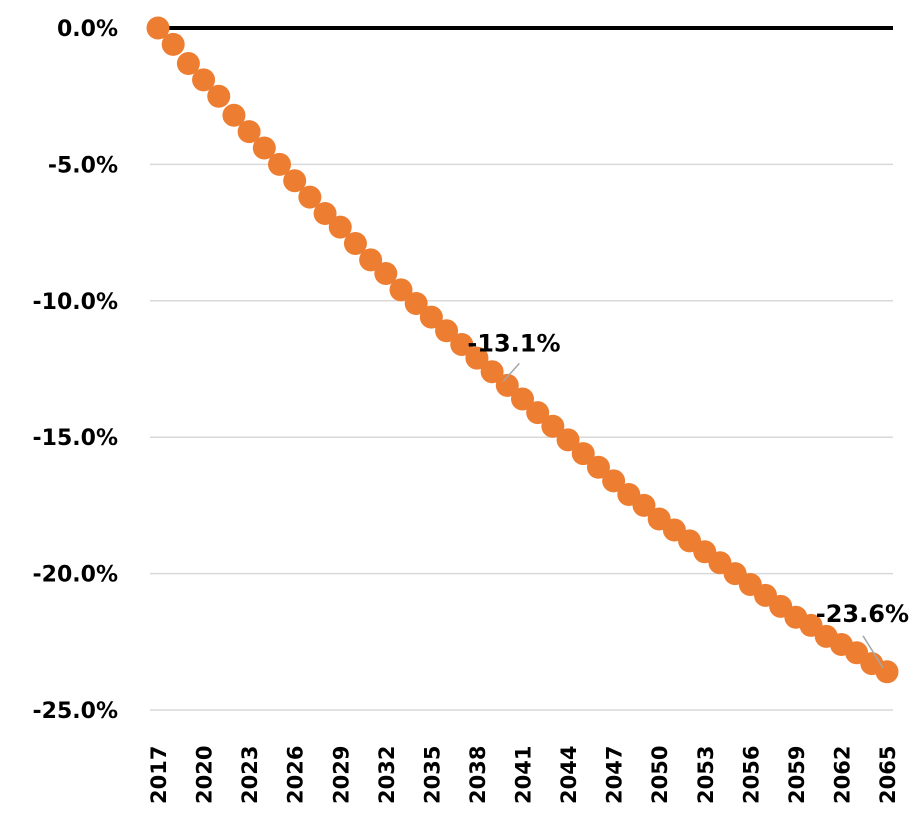 This screenshot has width=915, height=813. Describe the element at coordinates (75, 438) in the screenshot. I see `y-tick-label: -15.0%` at that location.